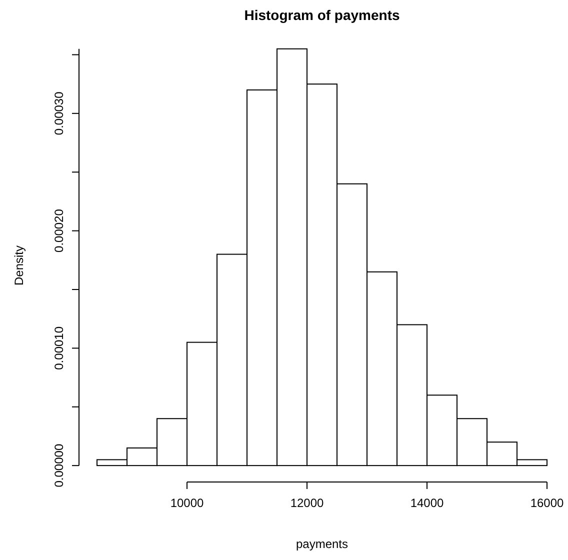 The image size is (568, 560). What do you see at coordinates (322, 15) in the screenshot?
I see `chart-title: Histogram of payments` at bounding box center [322, 15].